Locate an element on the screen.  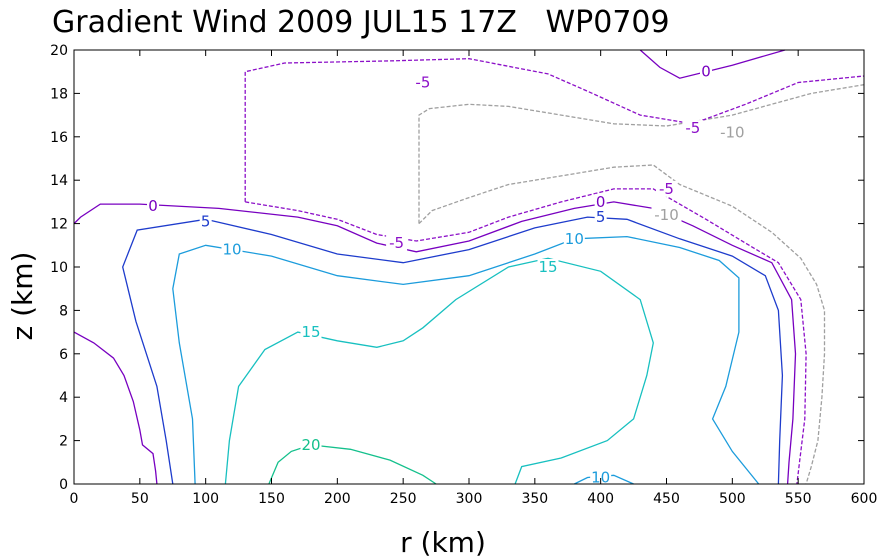
y-tick-label: 14 is located at coordinates (59, 181).